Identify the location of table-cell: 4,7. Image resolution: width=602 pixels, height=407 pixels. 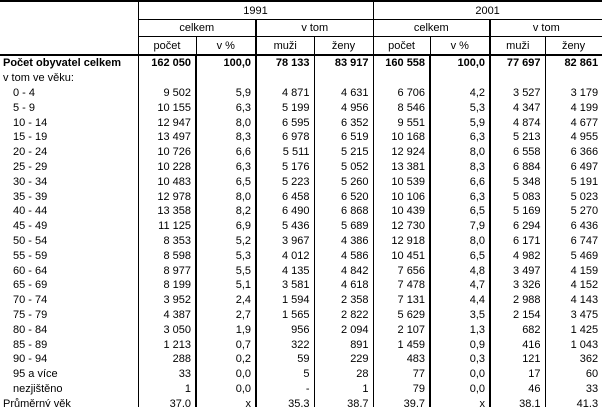
(461, 285).